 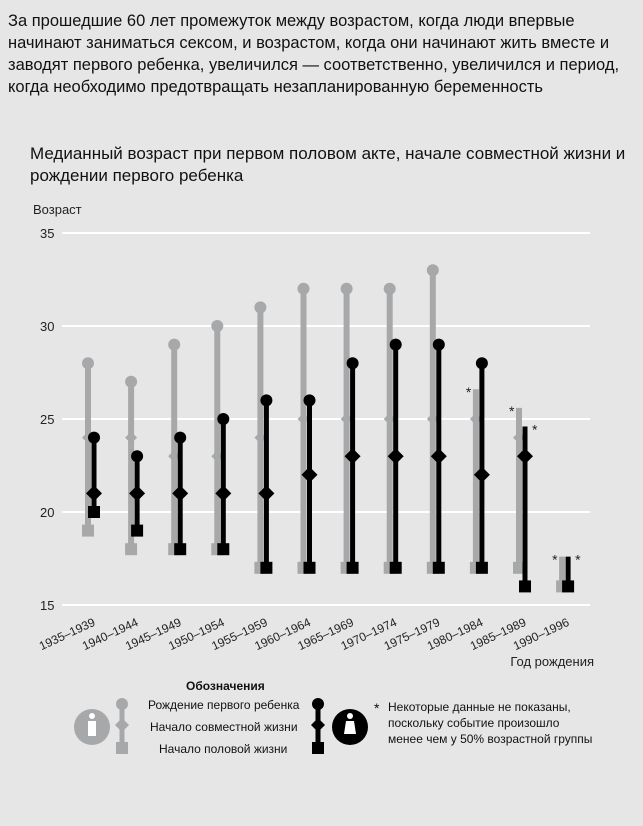 What do you see at coordinates (47, 512) in the screenshot?
I see `y-tick-label: 20` at bounding box center [47, 512].